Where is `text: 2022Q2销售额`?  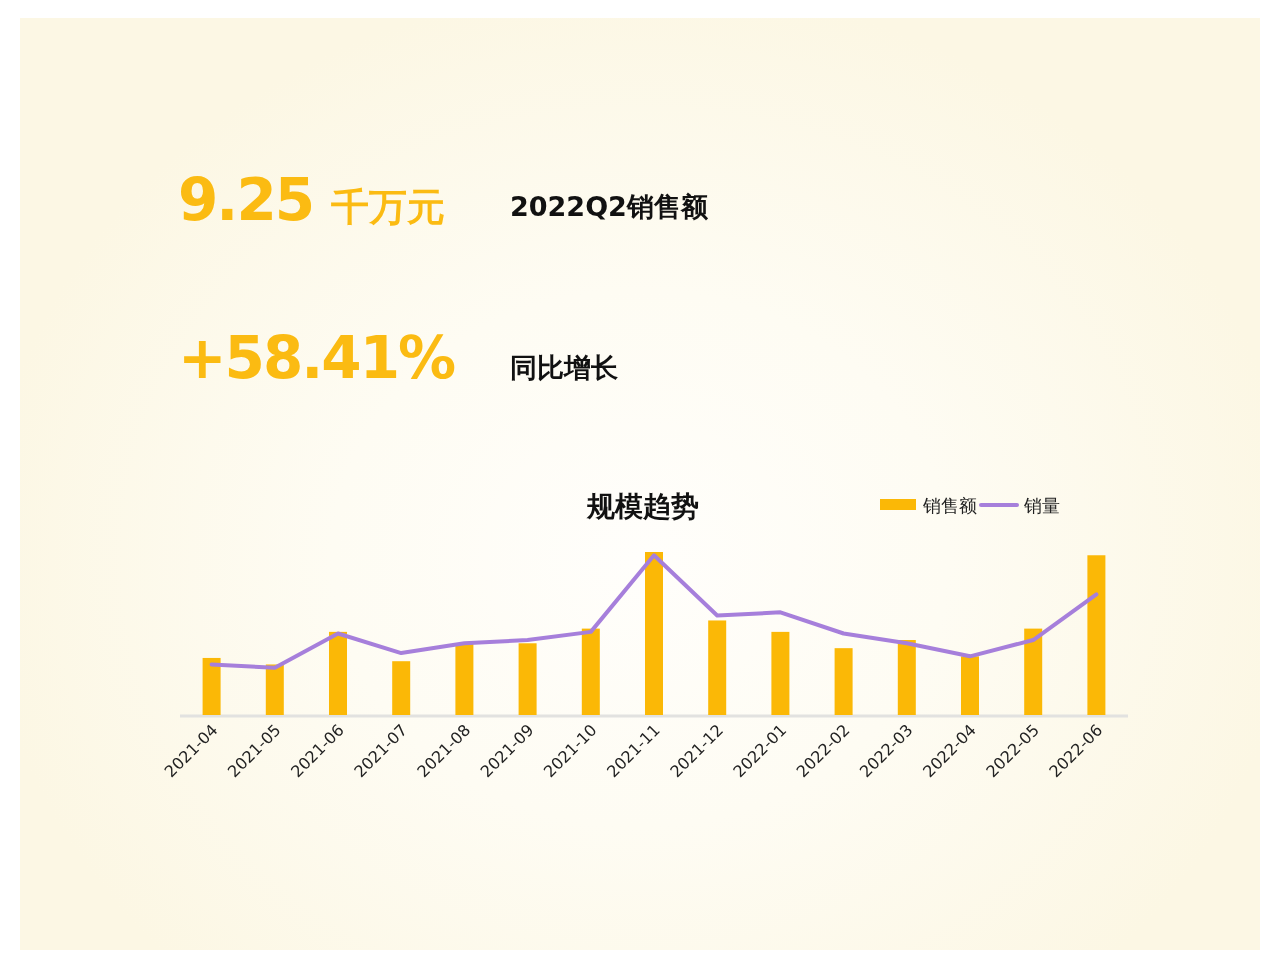 text: 2022Q2销售额 is located at coordinates (609, 206).